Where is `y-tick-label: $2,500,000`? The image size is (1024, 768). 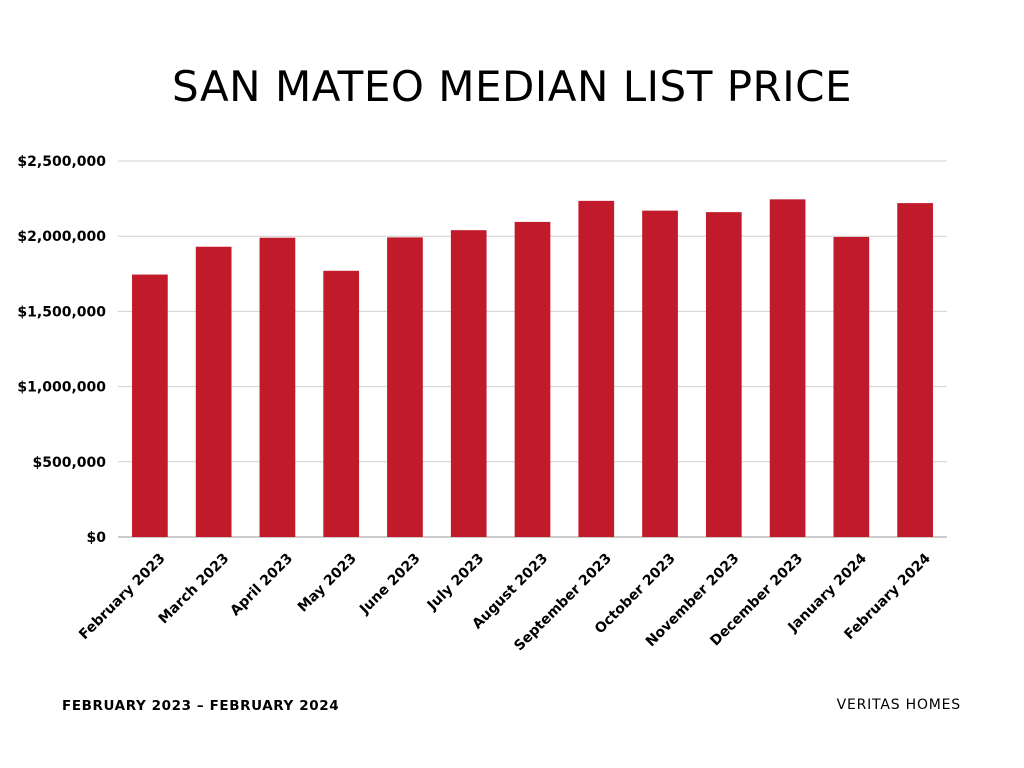
y-tick-label: $2,500,000 is located at coordinates (61, 162).